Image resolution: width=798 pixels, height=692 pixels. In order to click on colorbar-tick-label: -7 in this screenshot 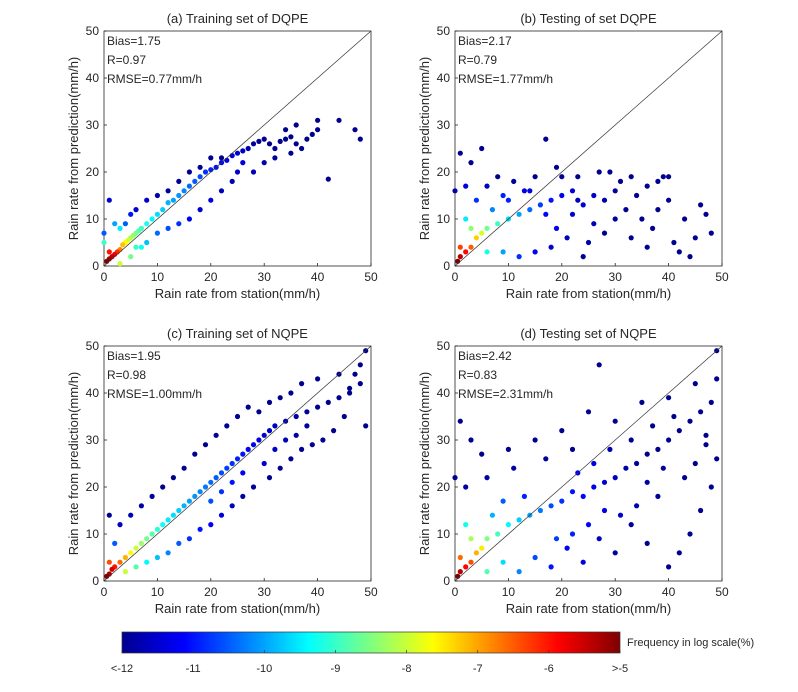, I will do `click(478, 669)`.